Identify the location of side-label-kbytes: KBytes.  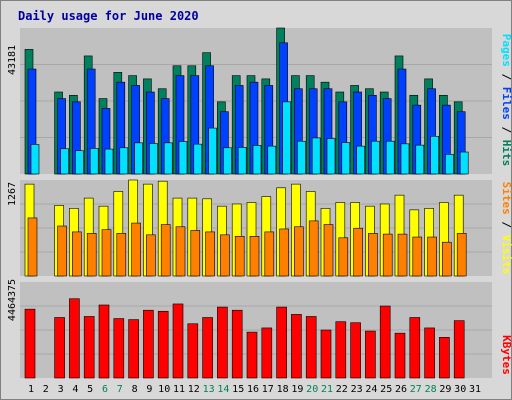
(506, 355).